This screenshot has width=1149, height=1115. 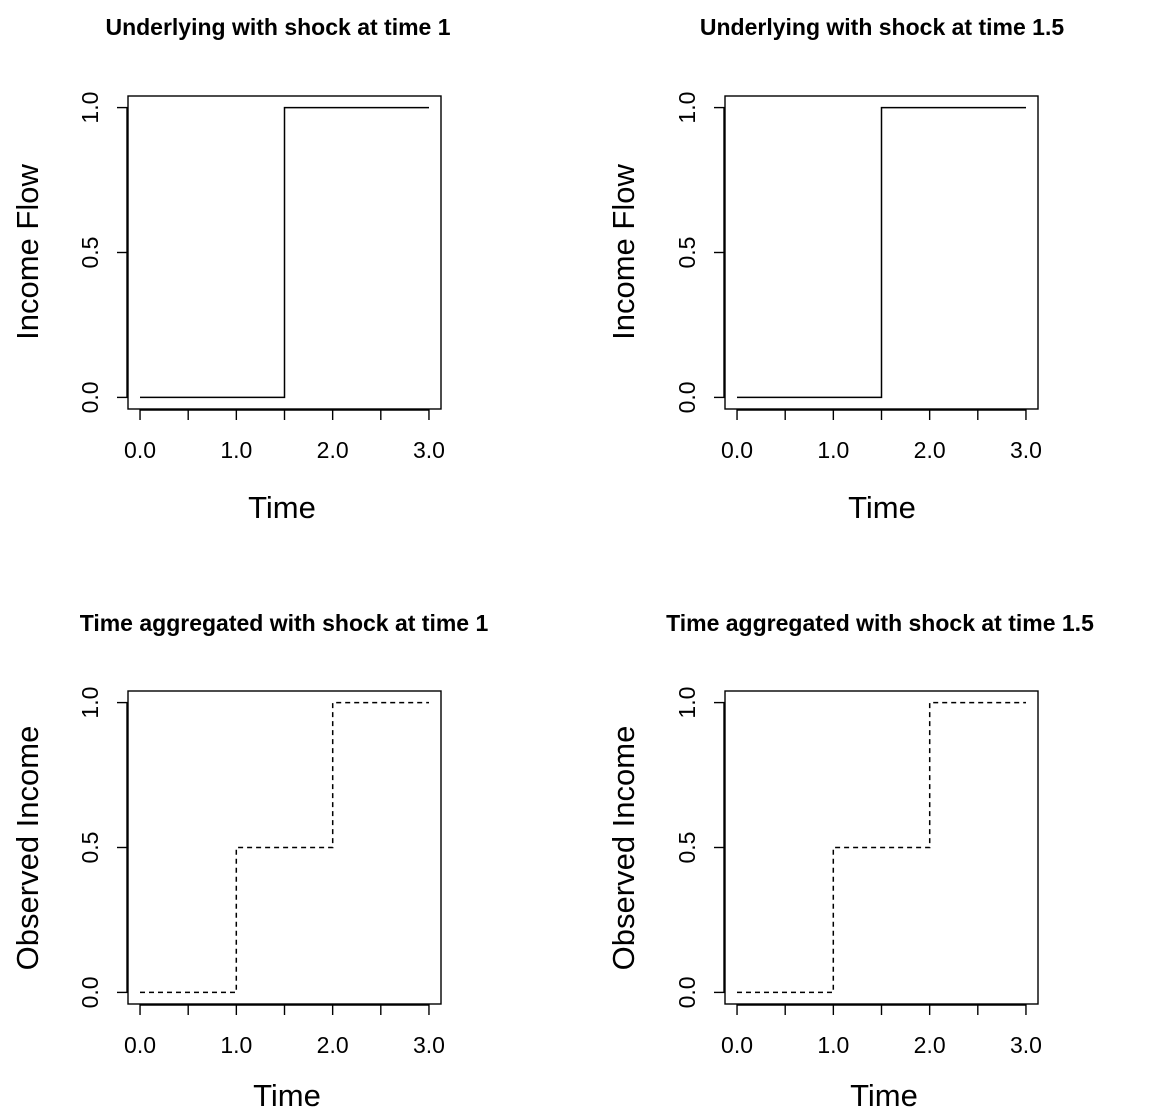 I want to click on chart-title: Underlying with shock at time 1, so click(x=277, y=27).